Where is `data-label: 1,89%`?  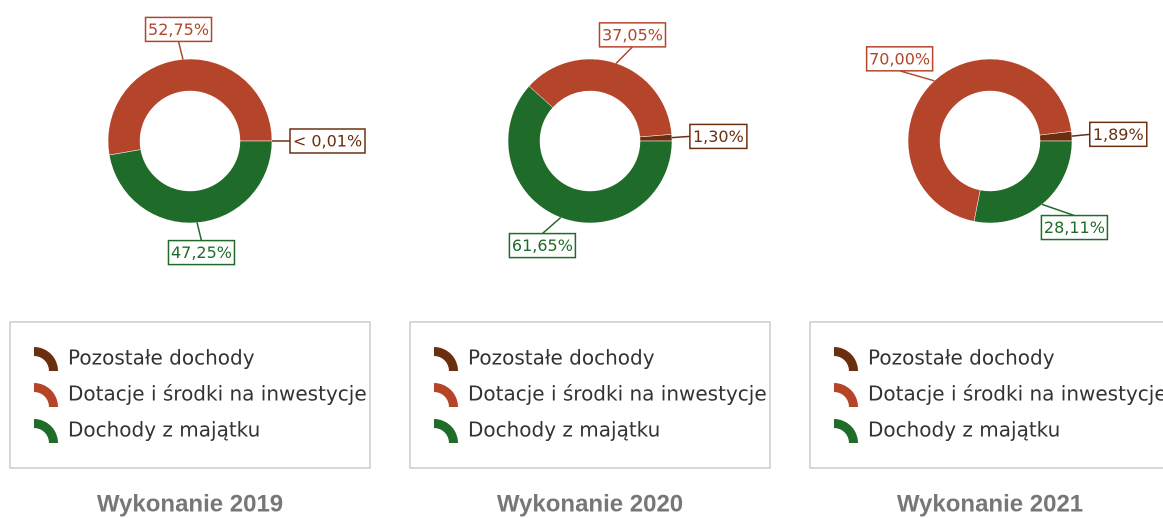
data-label: 1,89% is located at coordinates (1118, 134).